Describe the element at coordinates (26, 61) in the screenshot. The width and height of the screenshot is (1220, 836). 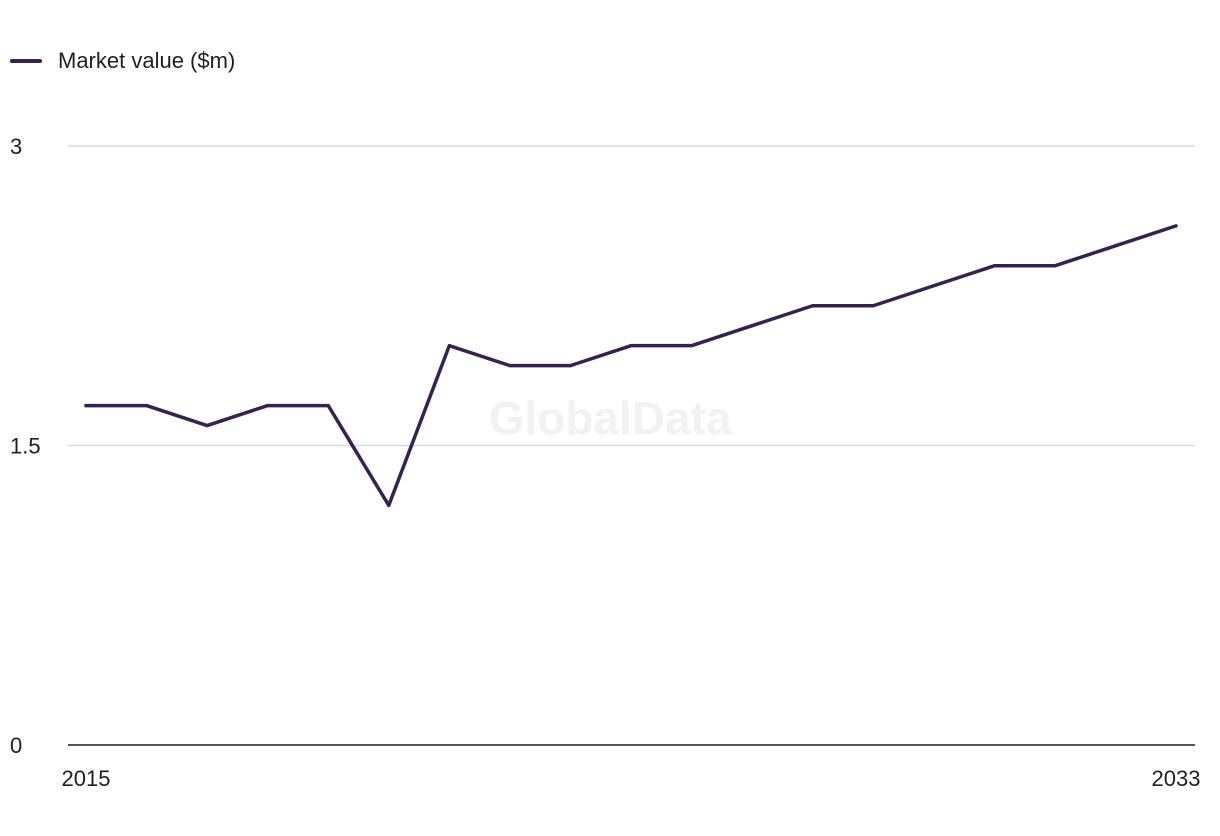
I see `legend-swatch` at that location.